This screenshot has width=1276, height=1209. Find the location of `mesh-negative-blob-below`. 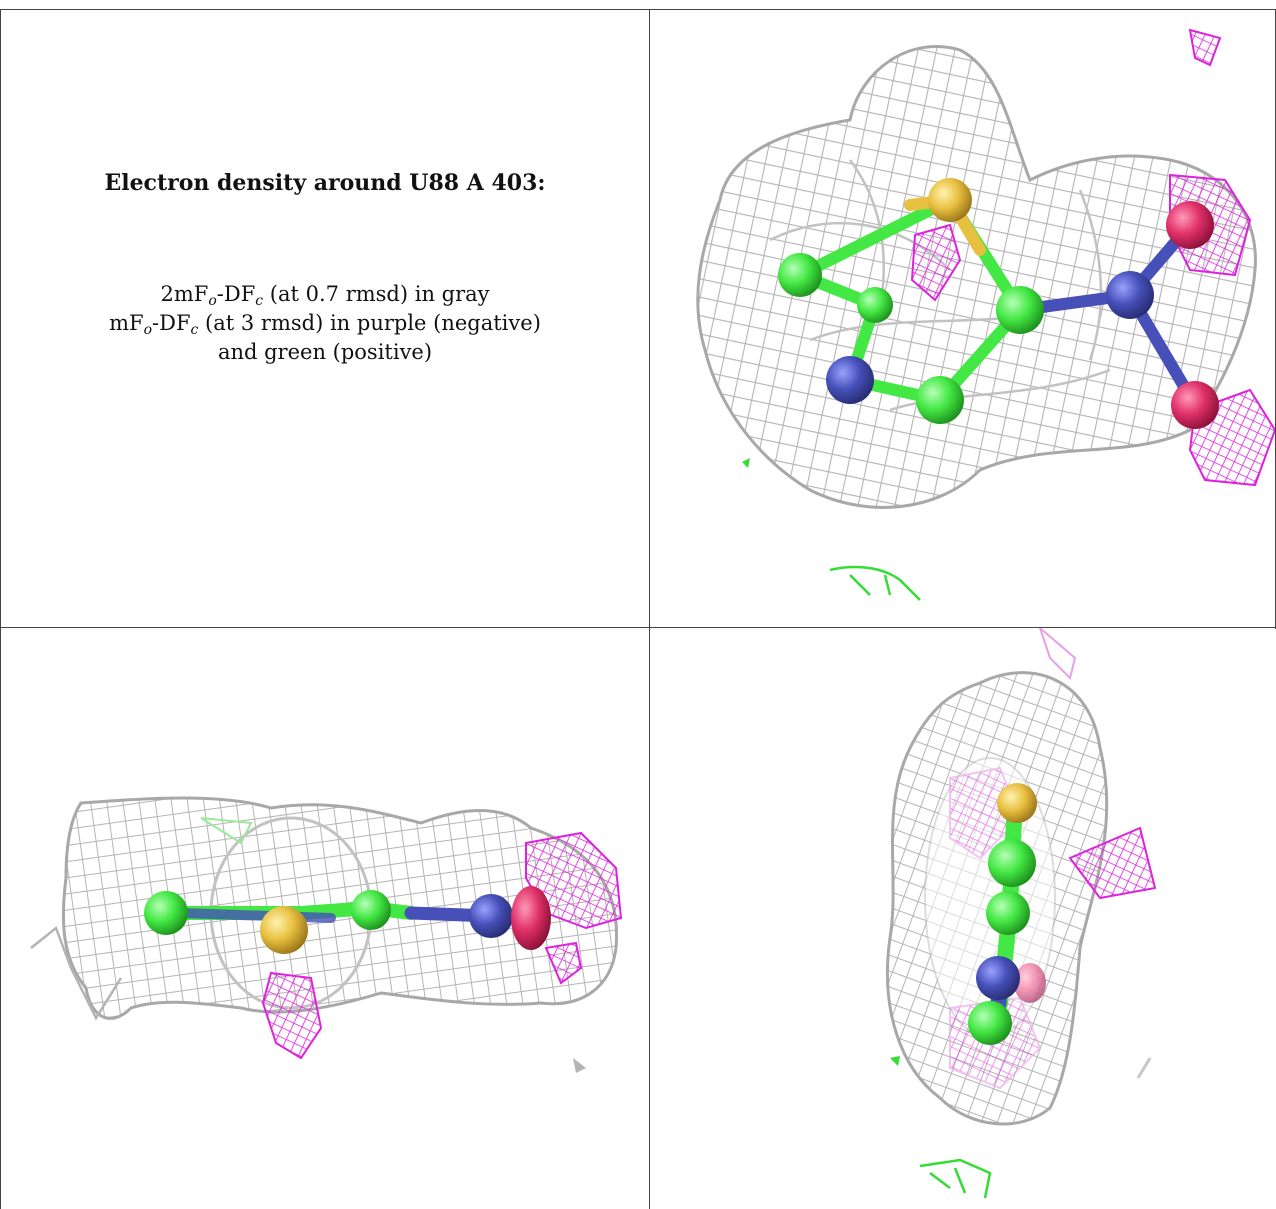

mesh-negative-blob-below is located at coordinates (292, 1015).